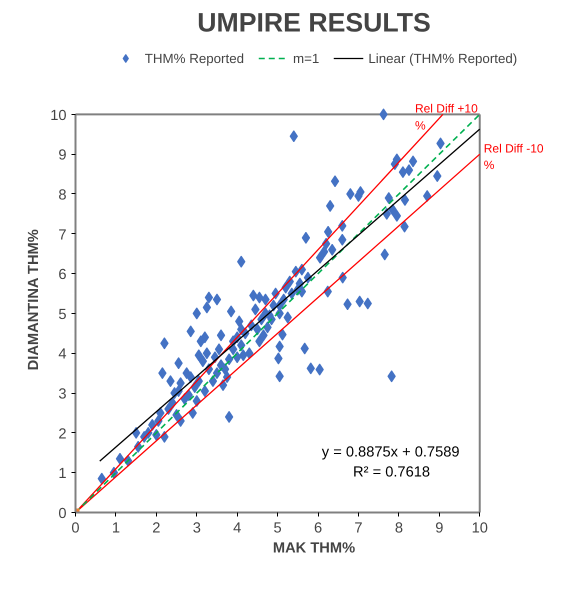  Describe the element at coordinates (62, 314) in the screenshot. I see `y-tick-label: 5` at that location.